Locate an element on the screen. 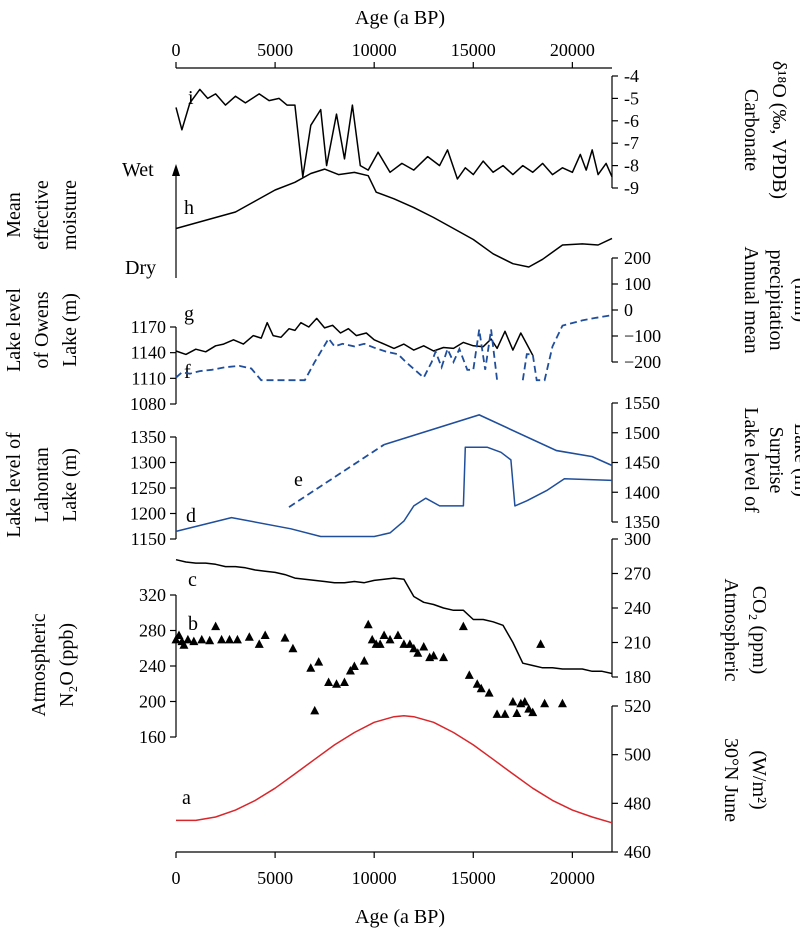  lahontan-tick-label: 1250 is located at coordinates (148, 488).